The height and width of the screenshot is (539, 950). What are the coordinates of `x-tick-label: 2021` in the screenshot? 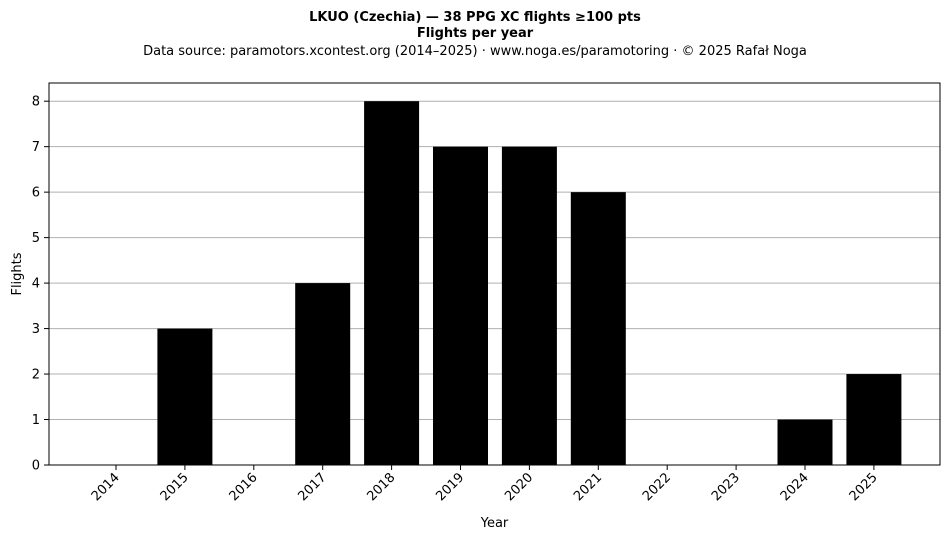 It's located at (588, 487).